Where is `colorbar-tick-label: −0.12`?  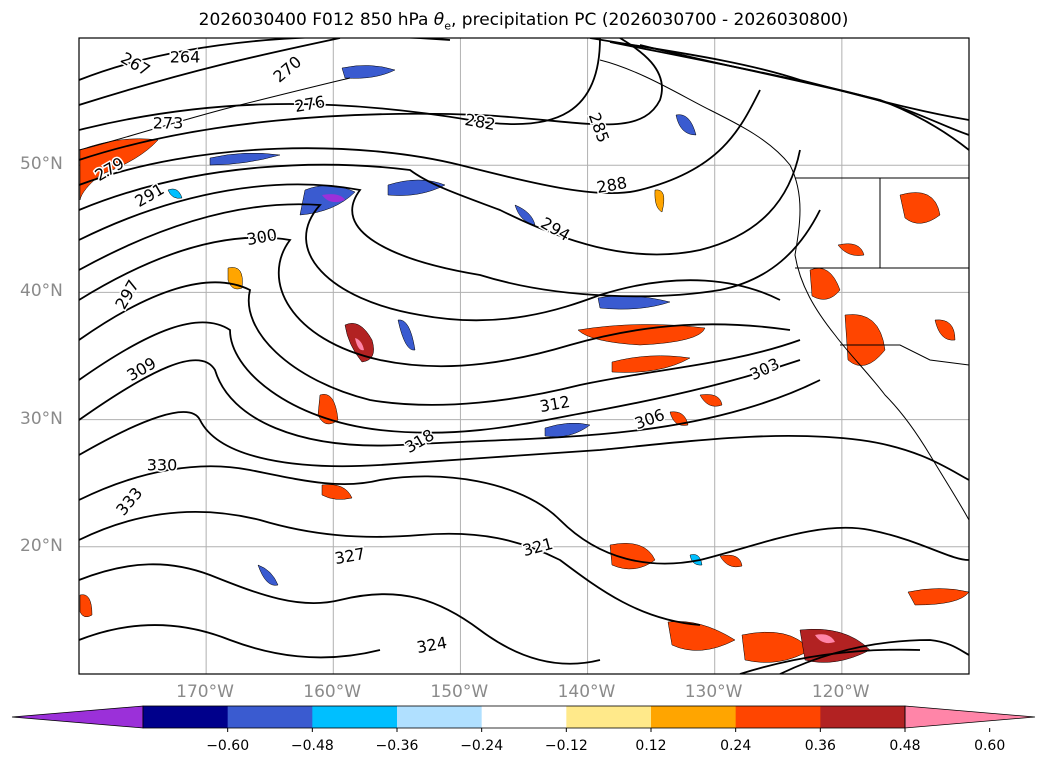
colorbar-tick-label: −0.12 is located at coordinates (566, 746).